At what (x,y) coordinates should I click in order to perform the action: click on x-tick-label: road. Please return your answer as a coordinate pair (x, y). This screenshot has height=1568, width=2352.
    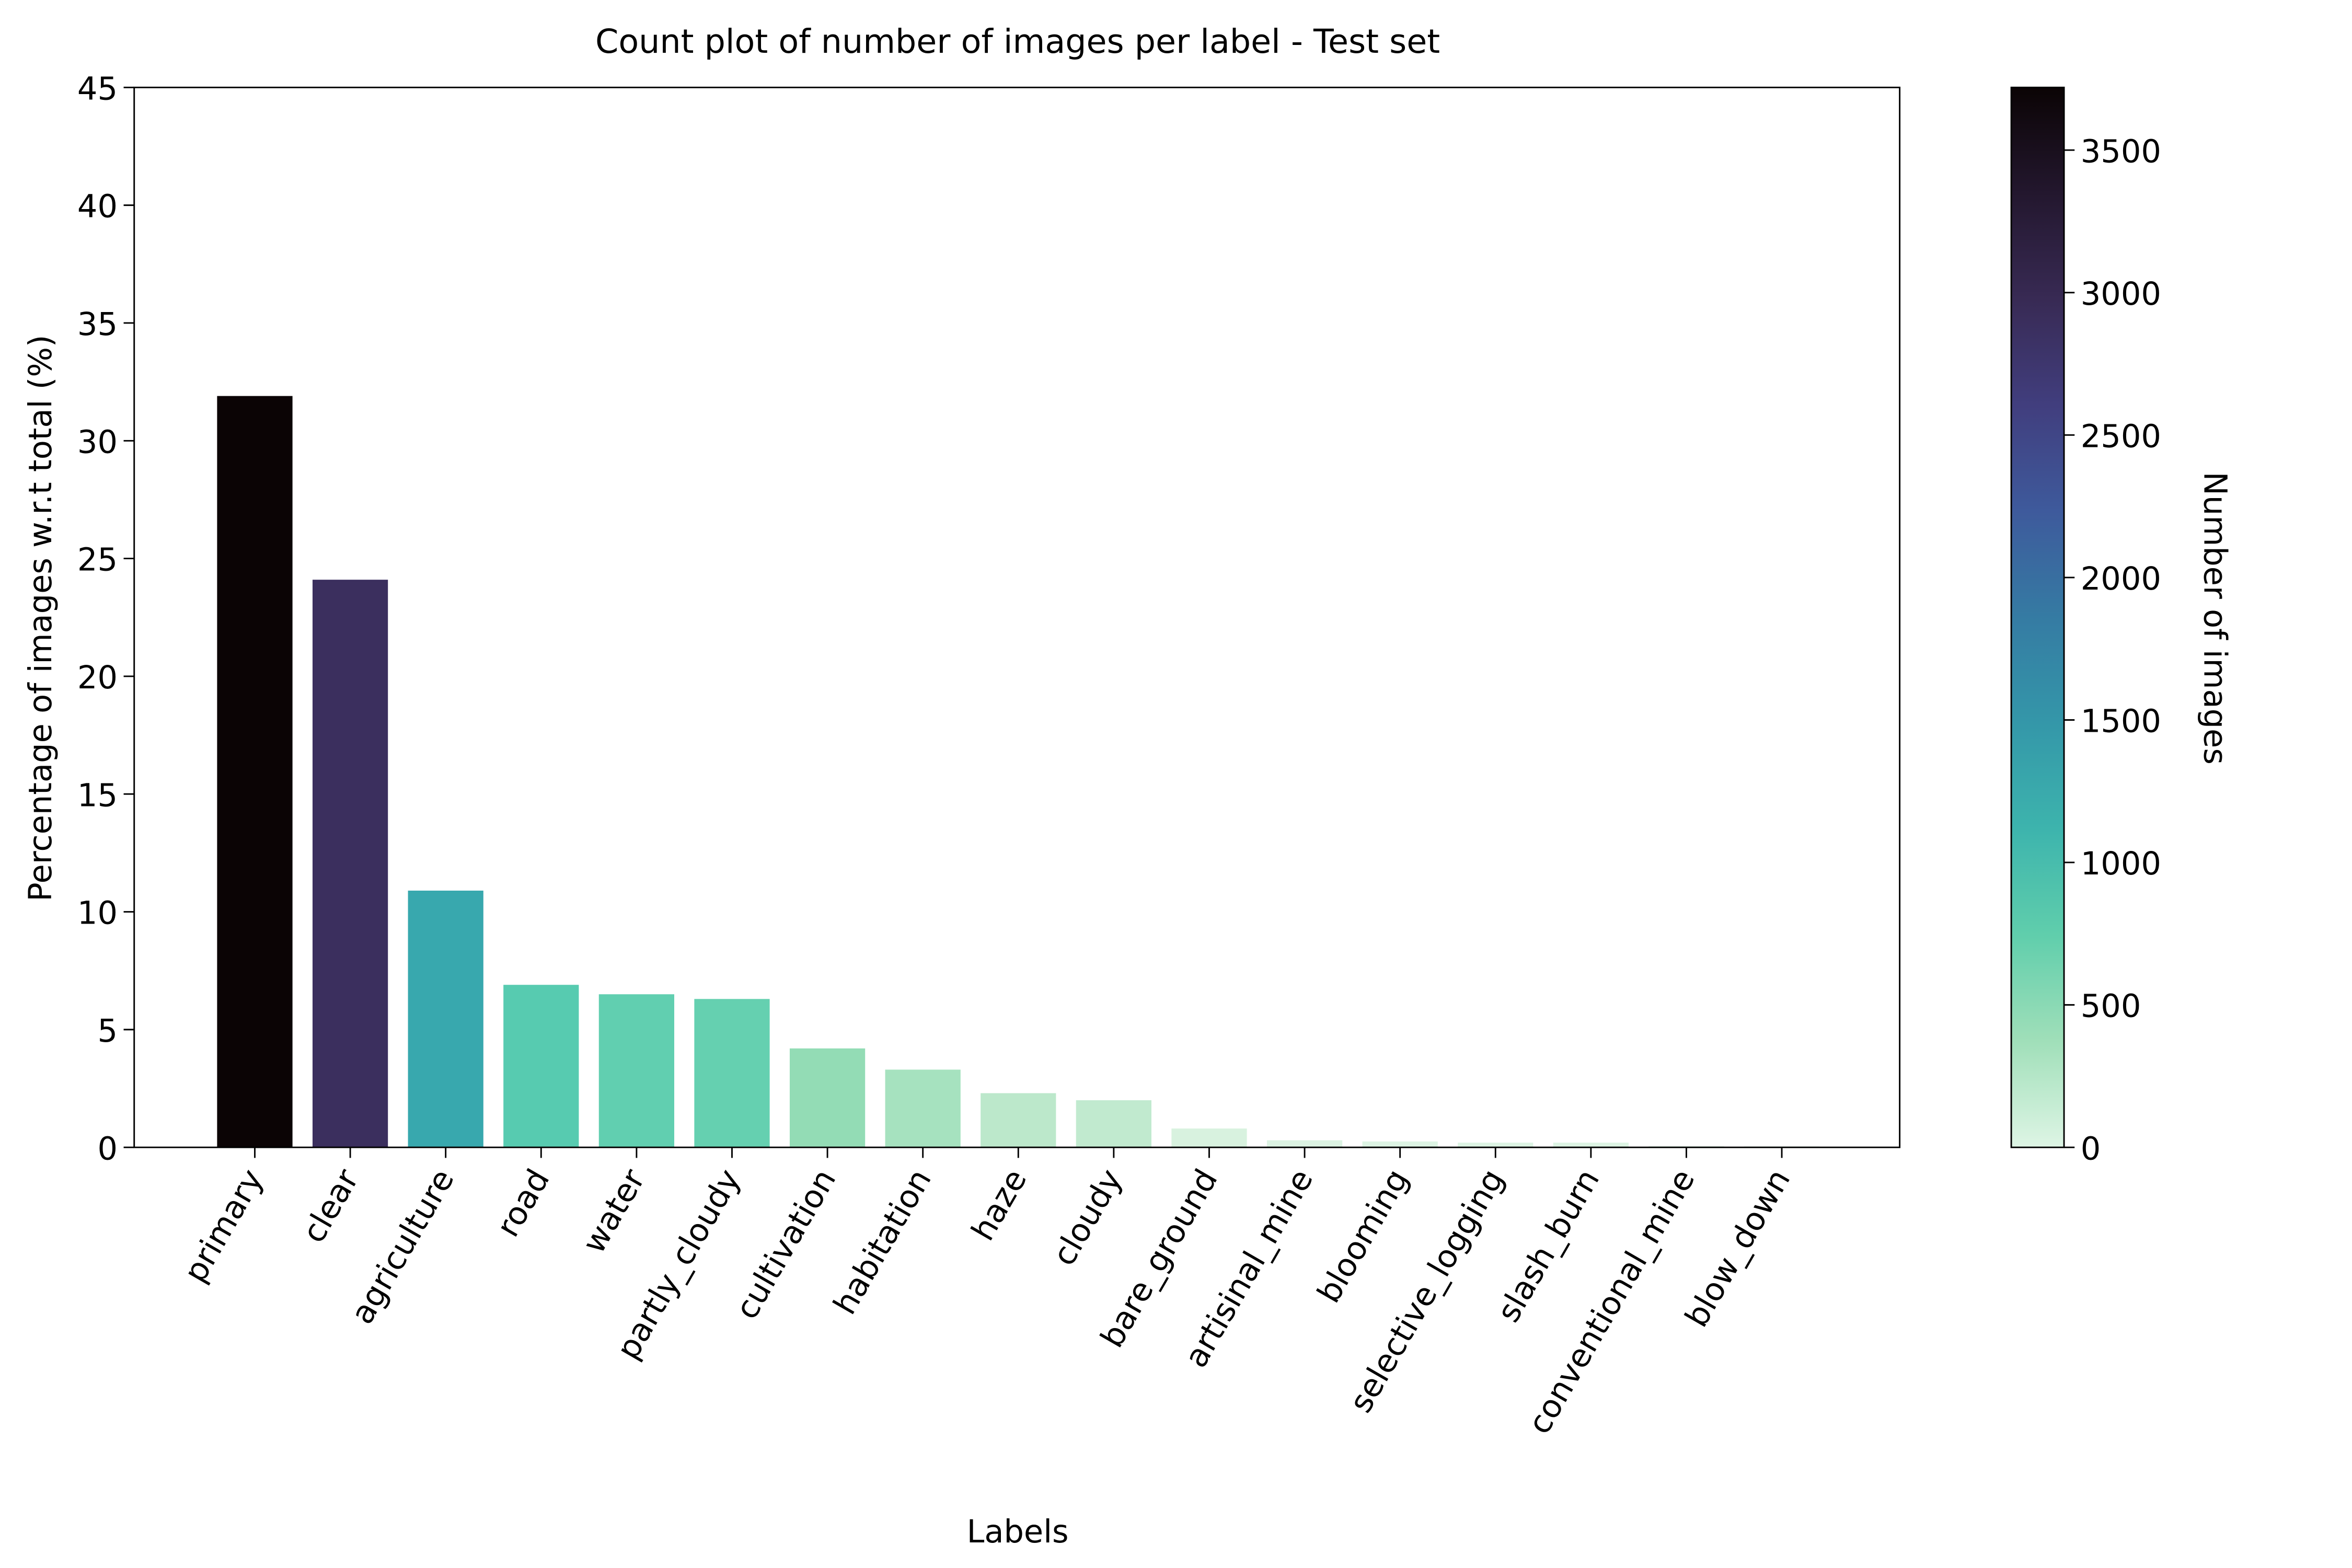
    Looking at the image, I should click on (523, 1203).